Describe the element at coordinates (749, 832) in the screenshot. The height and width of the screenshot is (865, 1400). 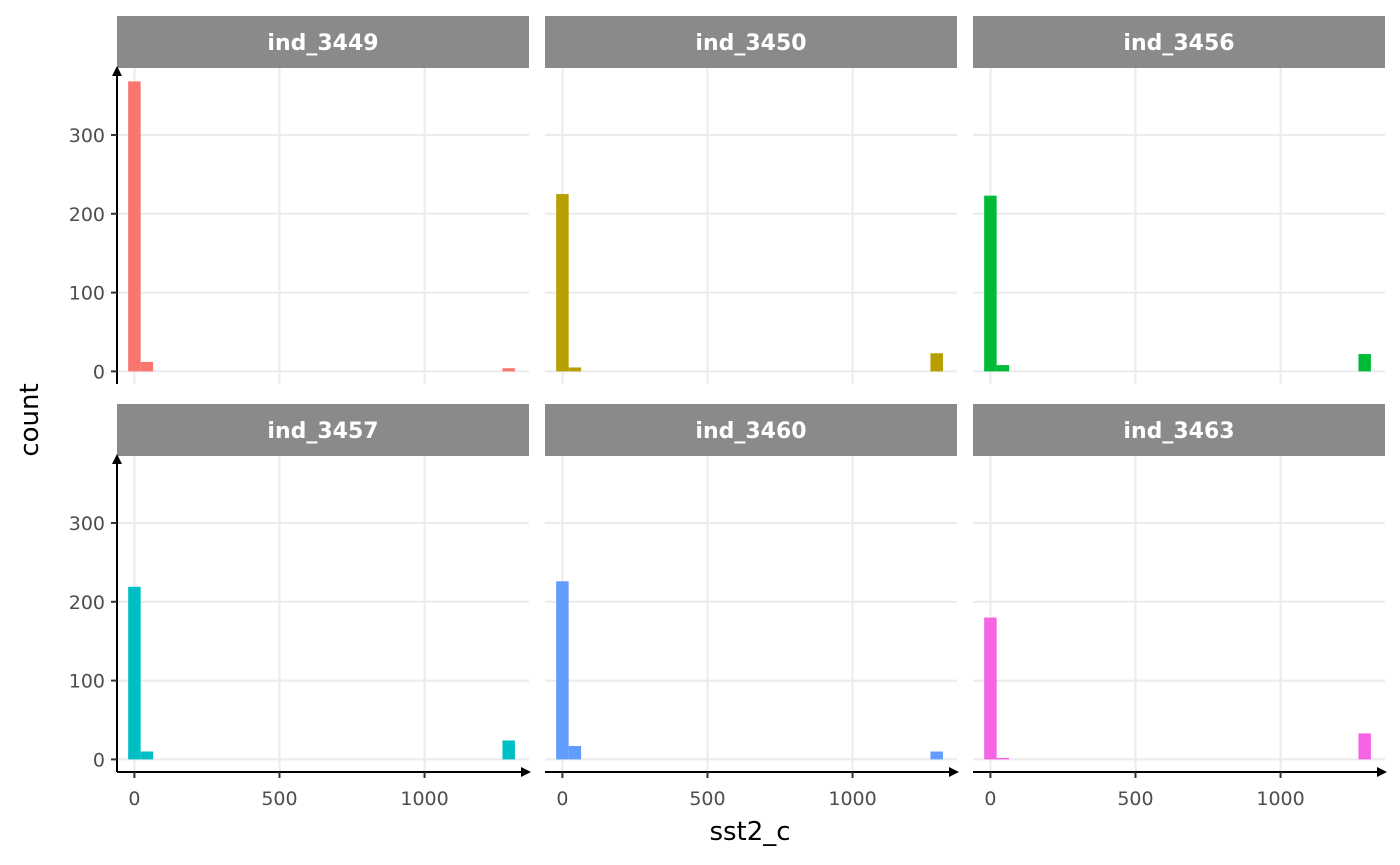
I see `x-axis-title: sst2_c` at that location.